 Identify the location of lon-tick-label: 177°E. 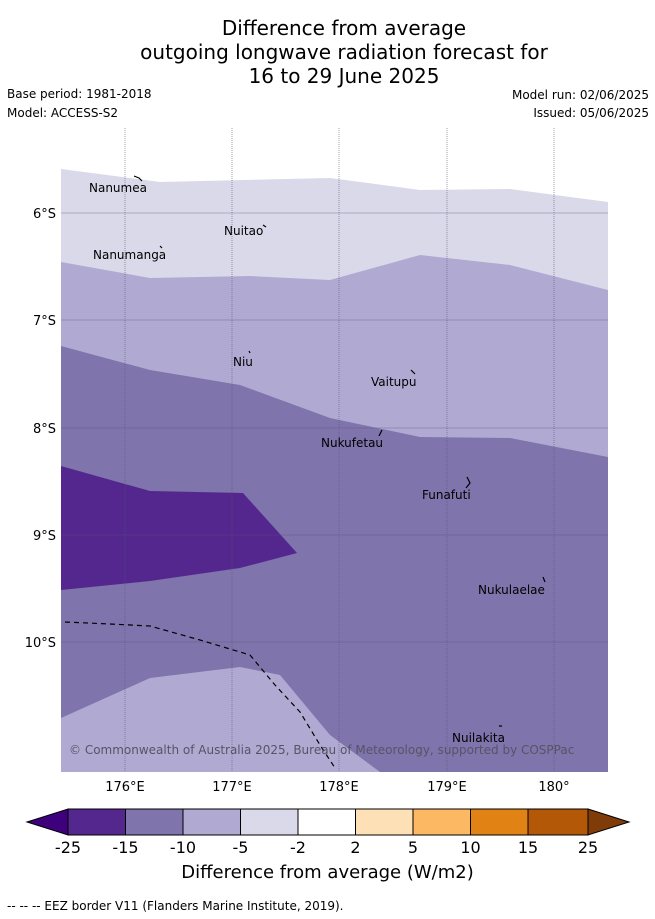
(232, 787).